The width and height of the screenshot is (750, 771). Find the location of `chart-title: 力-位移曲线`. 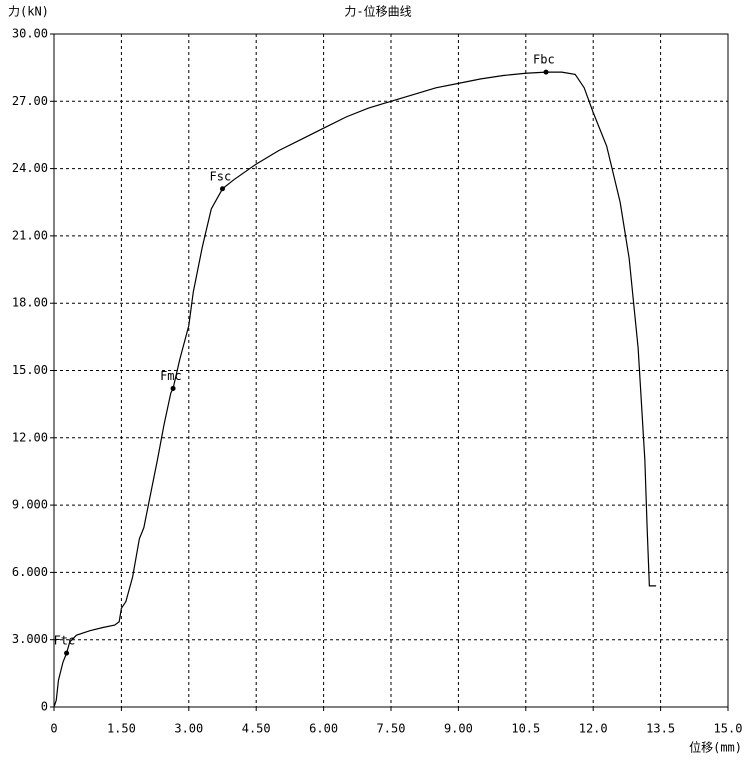

chart-title: 力-位移曲线 is located at coordinates (377, 11).